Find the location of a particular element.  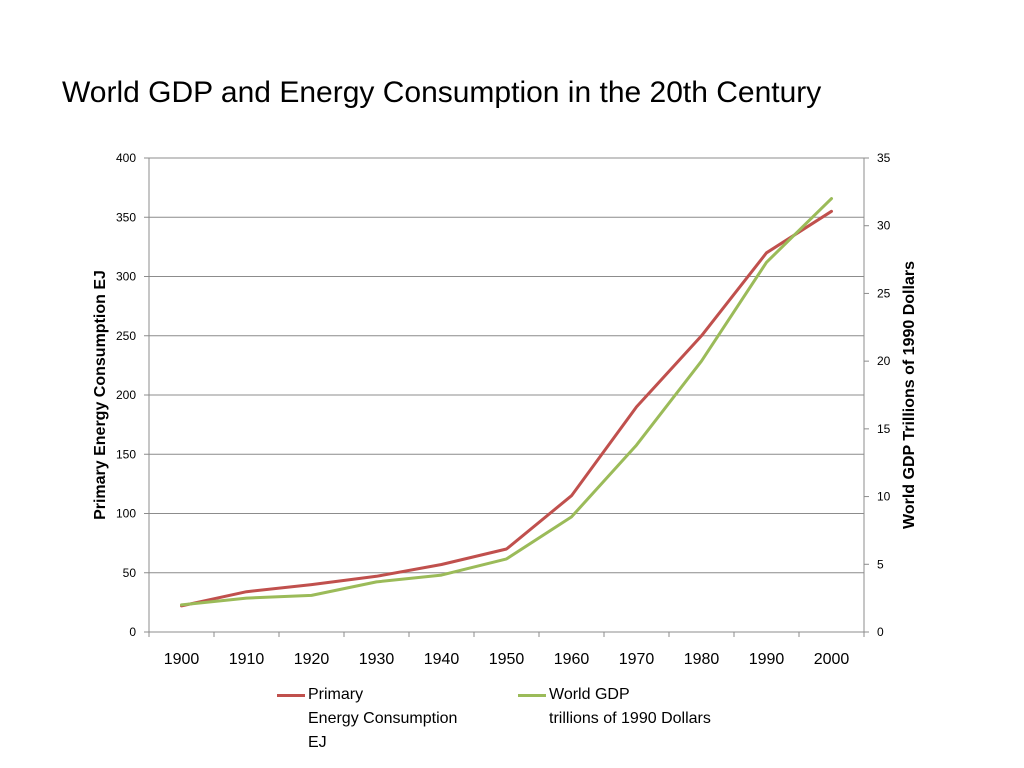

legend-item-energy: Primary Energy Consumption EJ is located at coordinates (367, 719).